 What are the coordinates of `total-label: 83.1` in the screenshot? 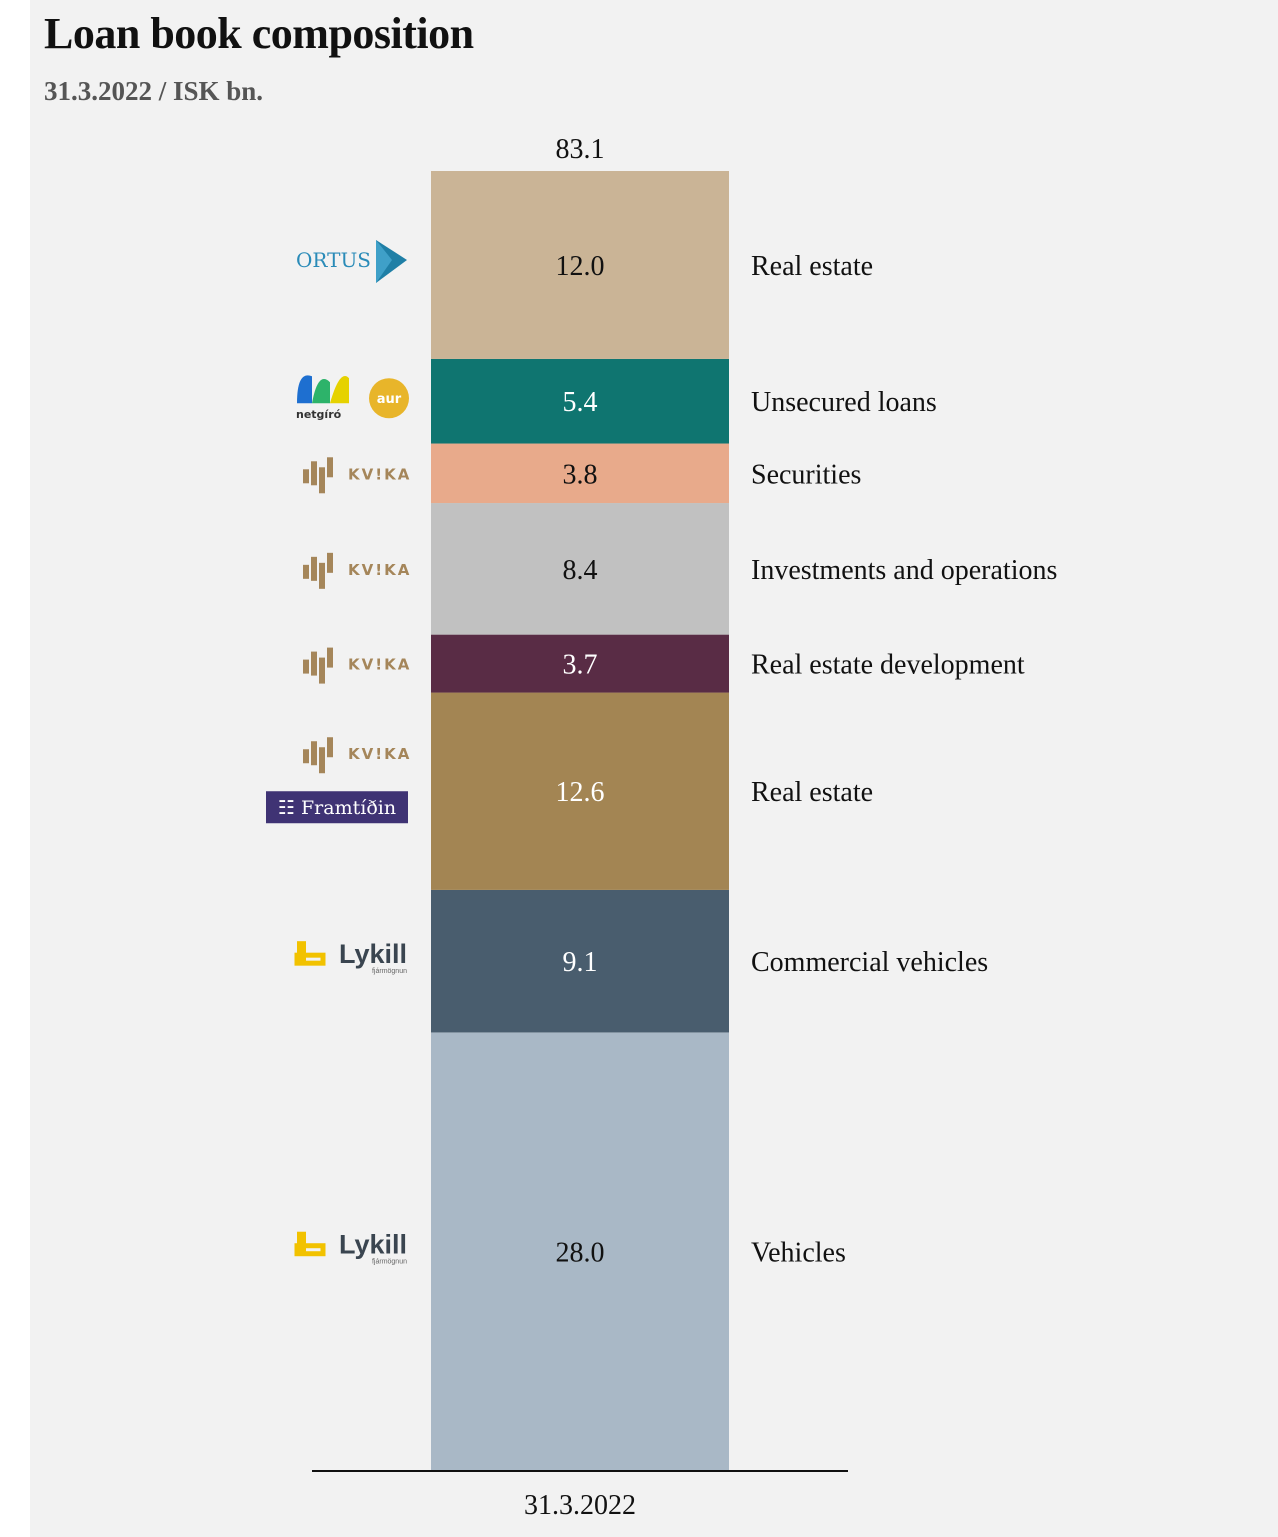 It's located at (580, 149).